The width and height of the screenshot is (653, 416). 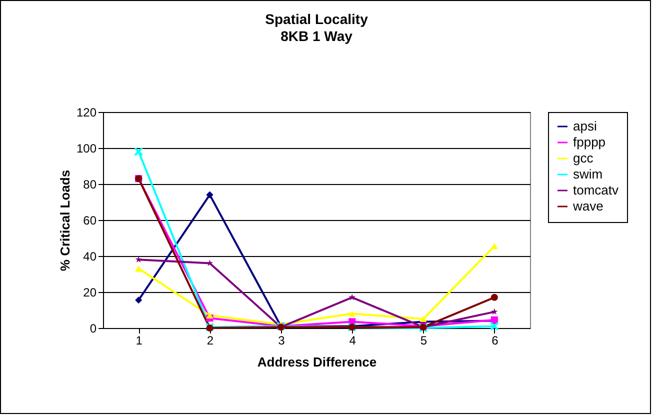 What do you see at coordinates (316, 19) in the screenshot?
I see `chart-title: Spatial Locality` at bounding box center [316, 19].